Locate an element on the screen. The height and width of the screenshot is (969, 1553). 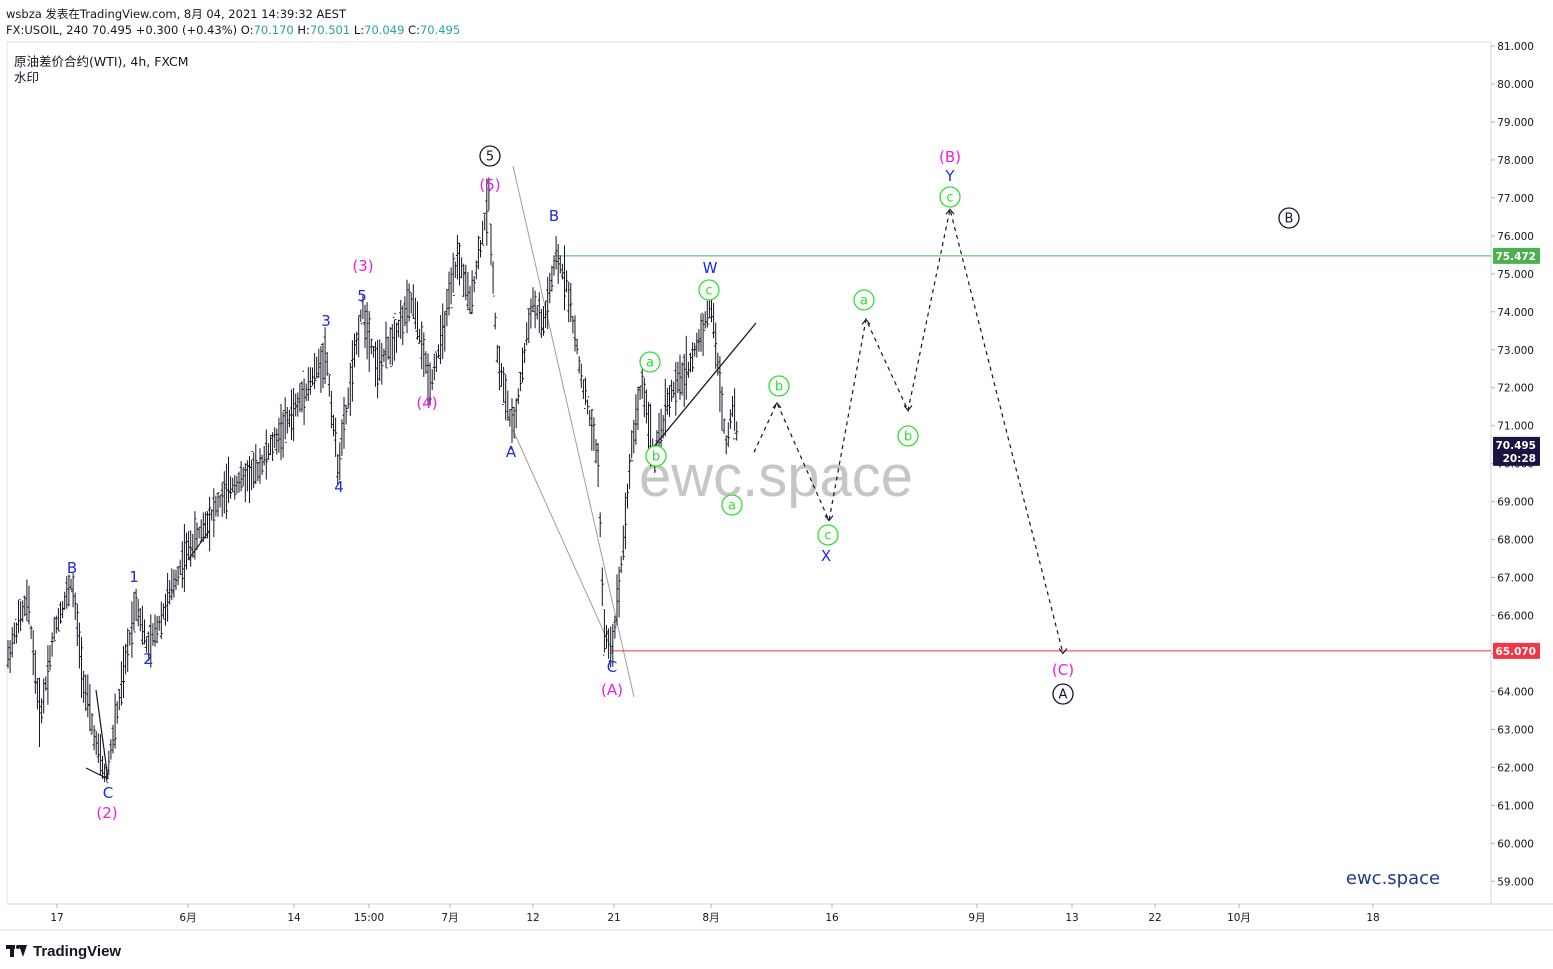
wave-label-text: A is located at coordinates (1063, 695).